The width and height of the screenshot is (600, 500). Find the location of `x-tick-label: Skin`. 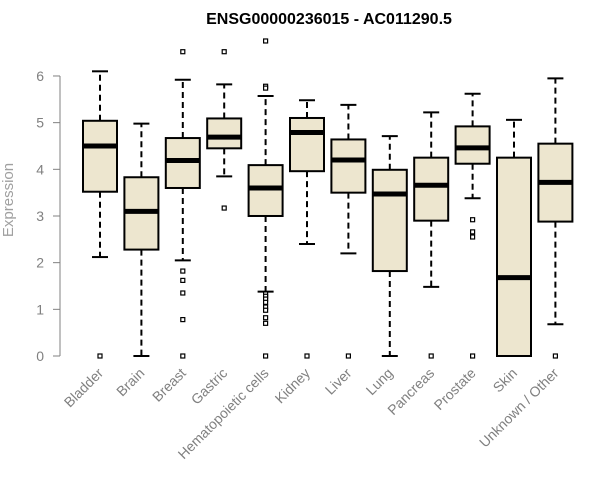

x-tick-label: Skin is located at coordinates (505, 380).